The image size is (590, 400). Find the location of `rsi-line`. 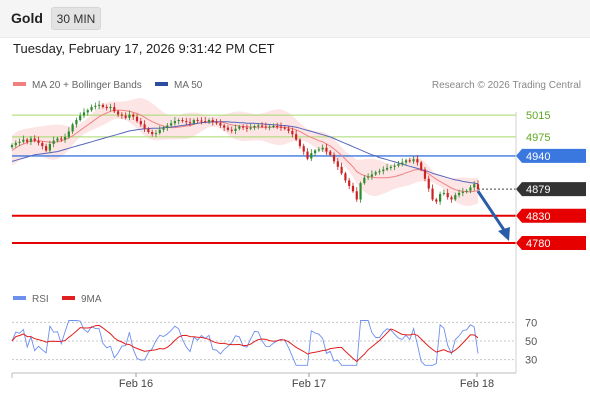

rsi-line is located at coordinates (245, 343).